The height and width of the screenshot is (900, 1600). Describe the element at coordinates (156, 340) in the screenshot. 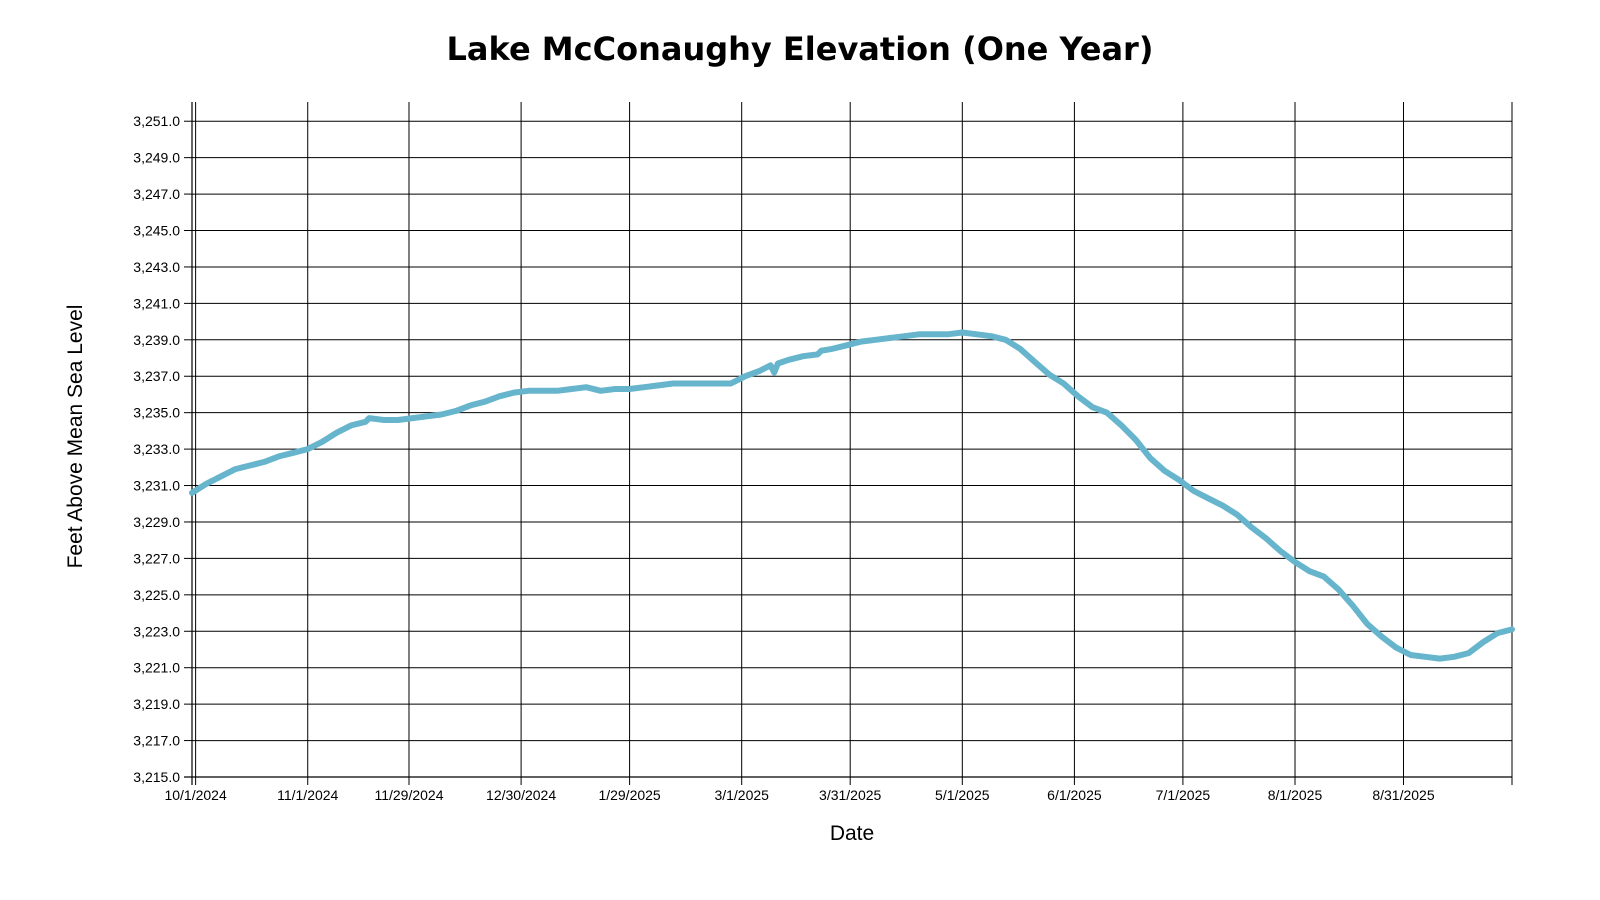

I see `y-tick-label: 3,239.0` at that location.